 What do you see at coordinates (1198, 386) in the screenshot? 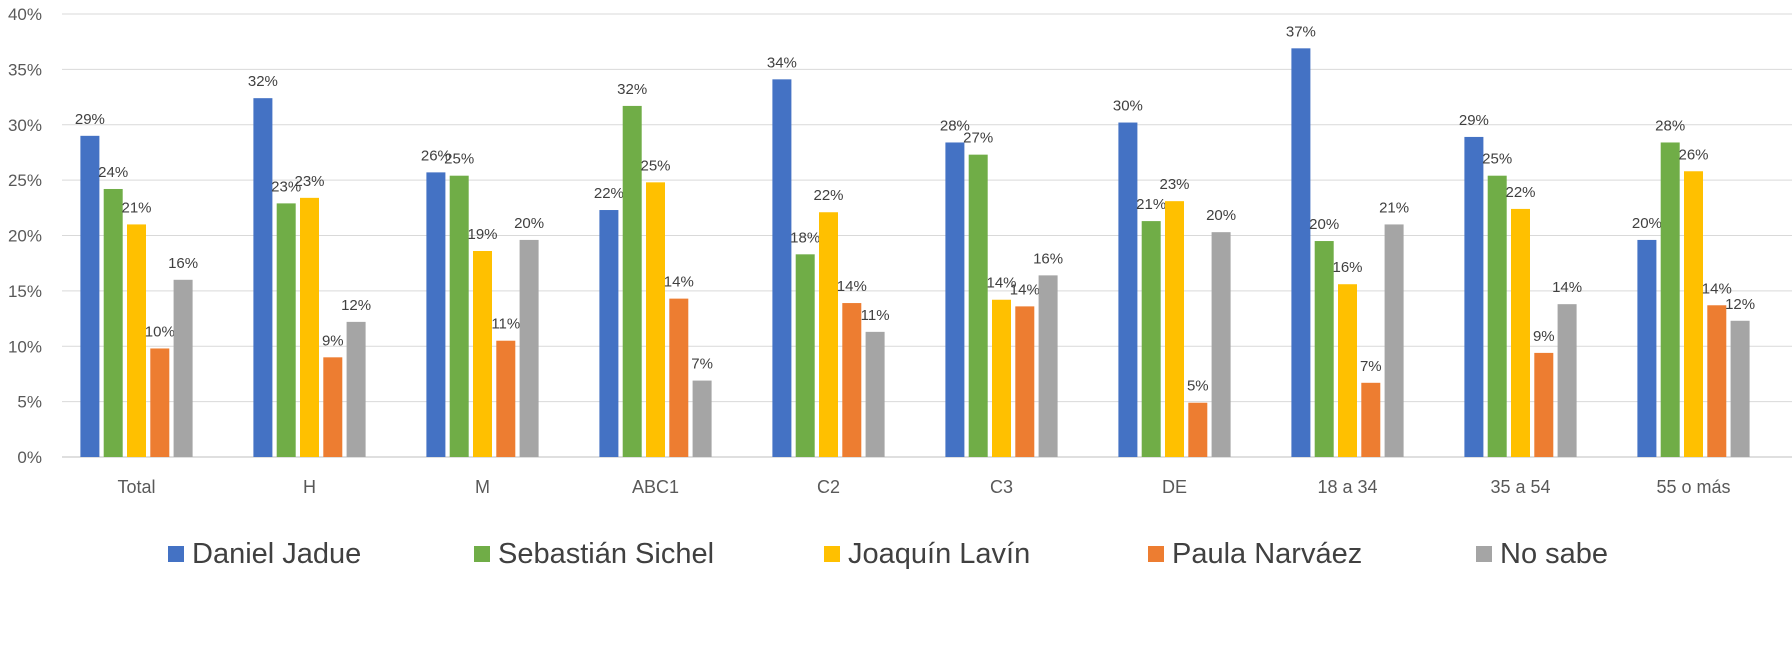
I see `data-label: 5%` at bounding box center [1198, 386].